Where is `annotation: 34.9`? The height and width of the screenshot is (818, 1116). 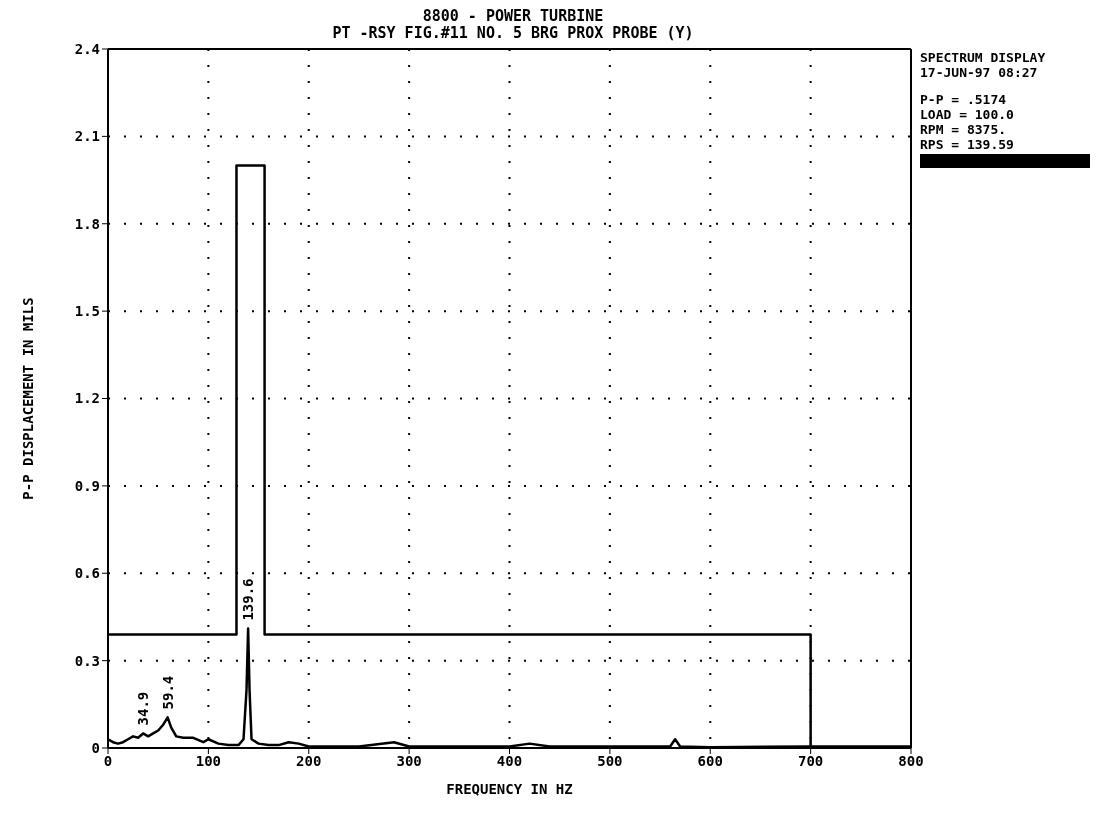 annotation: 34.9 is located at coordinates (143, 708).